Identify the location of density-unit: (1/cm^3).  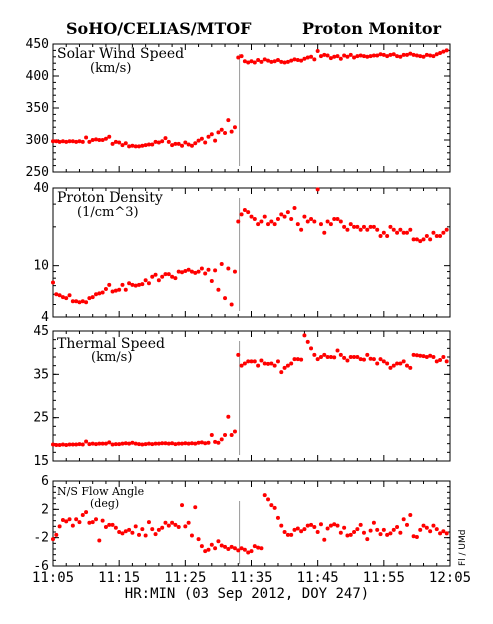
(108, 212).